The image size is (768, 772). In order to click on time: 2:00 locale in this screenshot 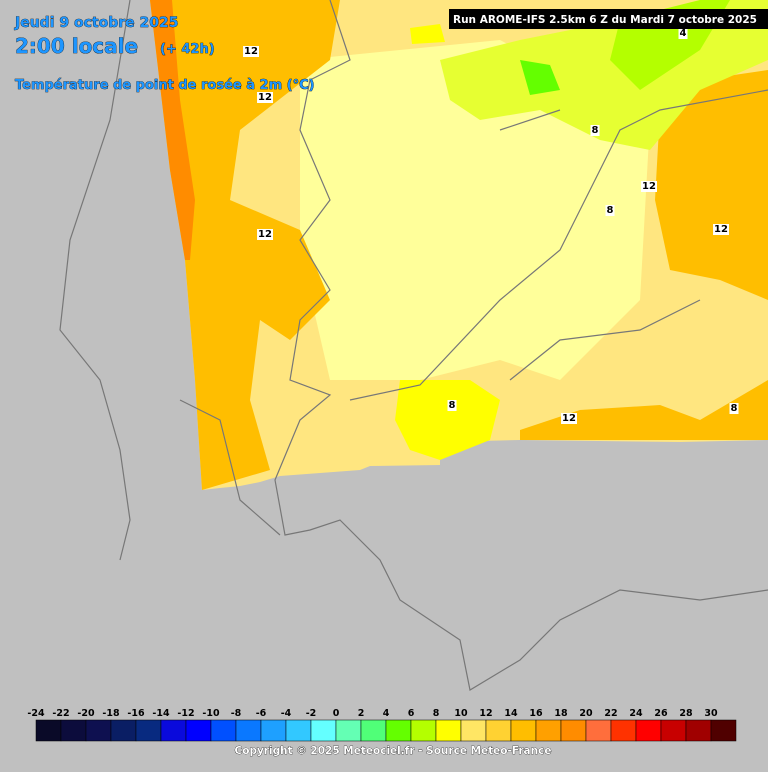, I will do `click(76, 46)`.